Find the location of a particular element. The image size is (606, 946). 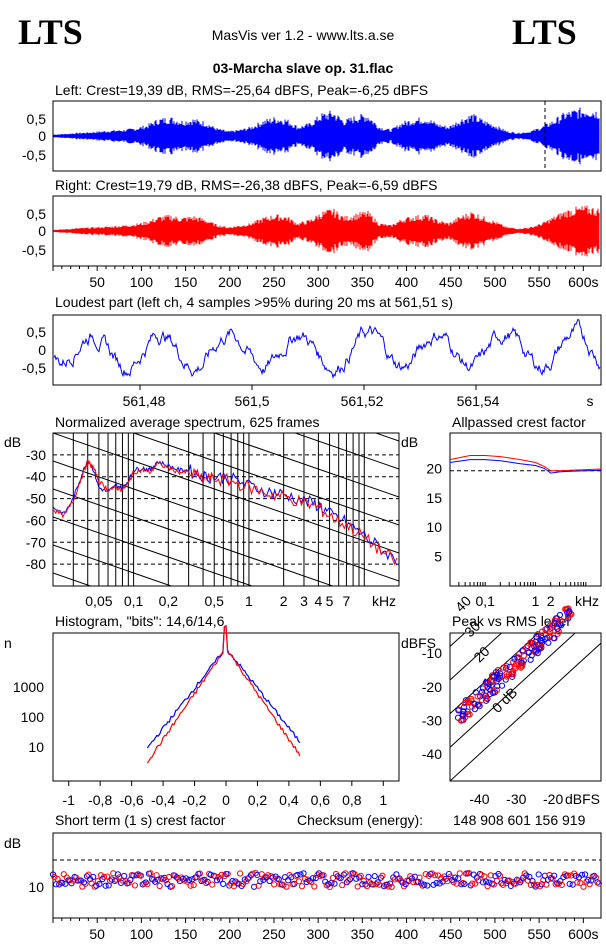

pvr-points is located at coordinates (514, 664).